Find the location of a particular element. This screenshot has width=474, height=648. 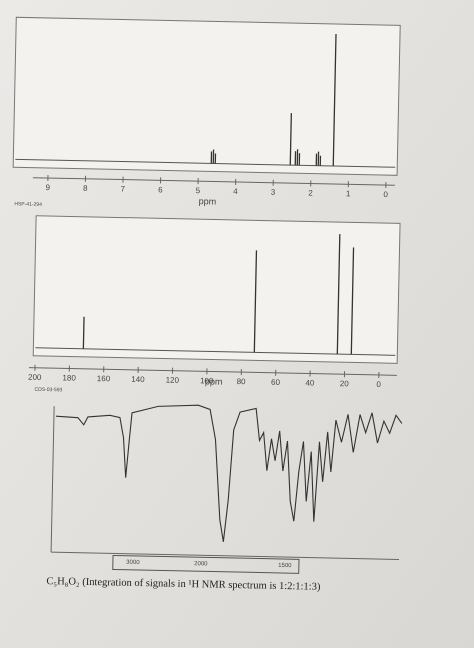

ir-y-axis is located at coordinates (52, 479).